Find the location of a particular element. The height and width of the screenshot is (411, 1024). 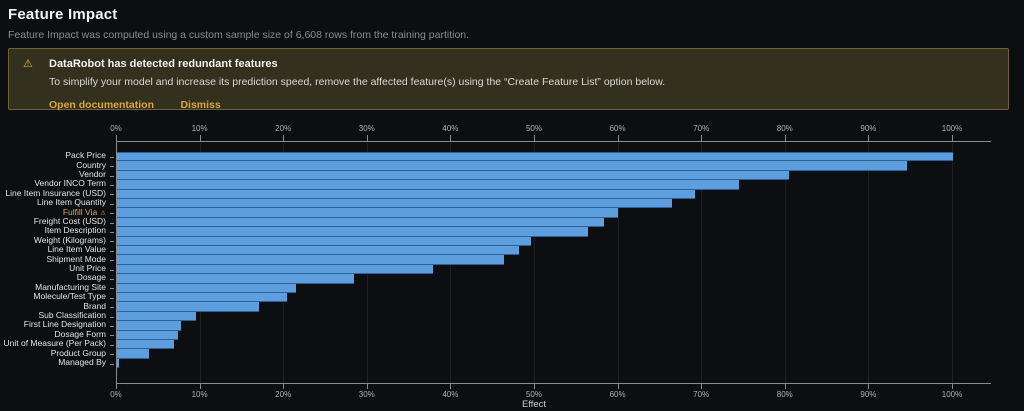

x-tick-label-top: 0% is located at coordinates (116, 128).